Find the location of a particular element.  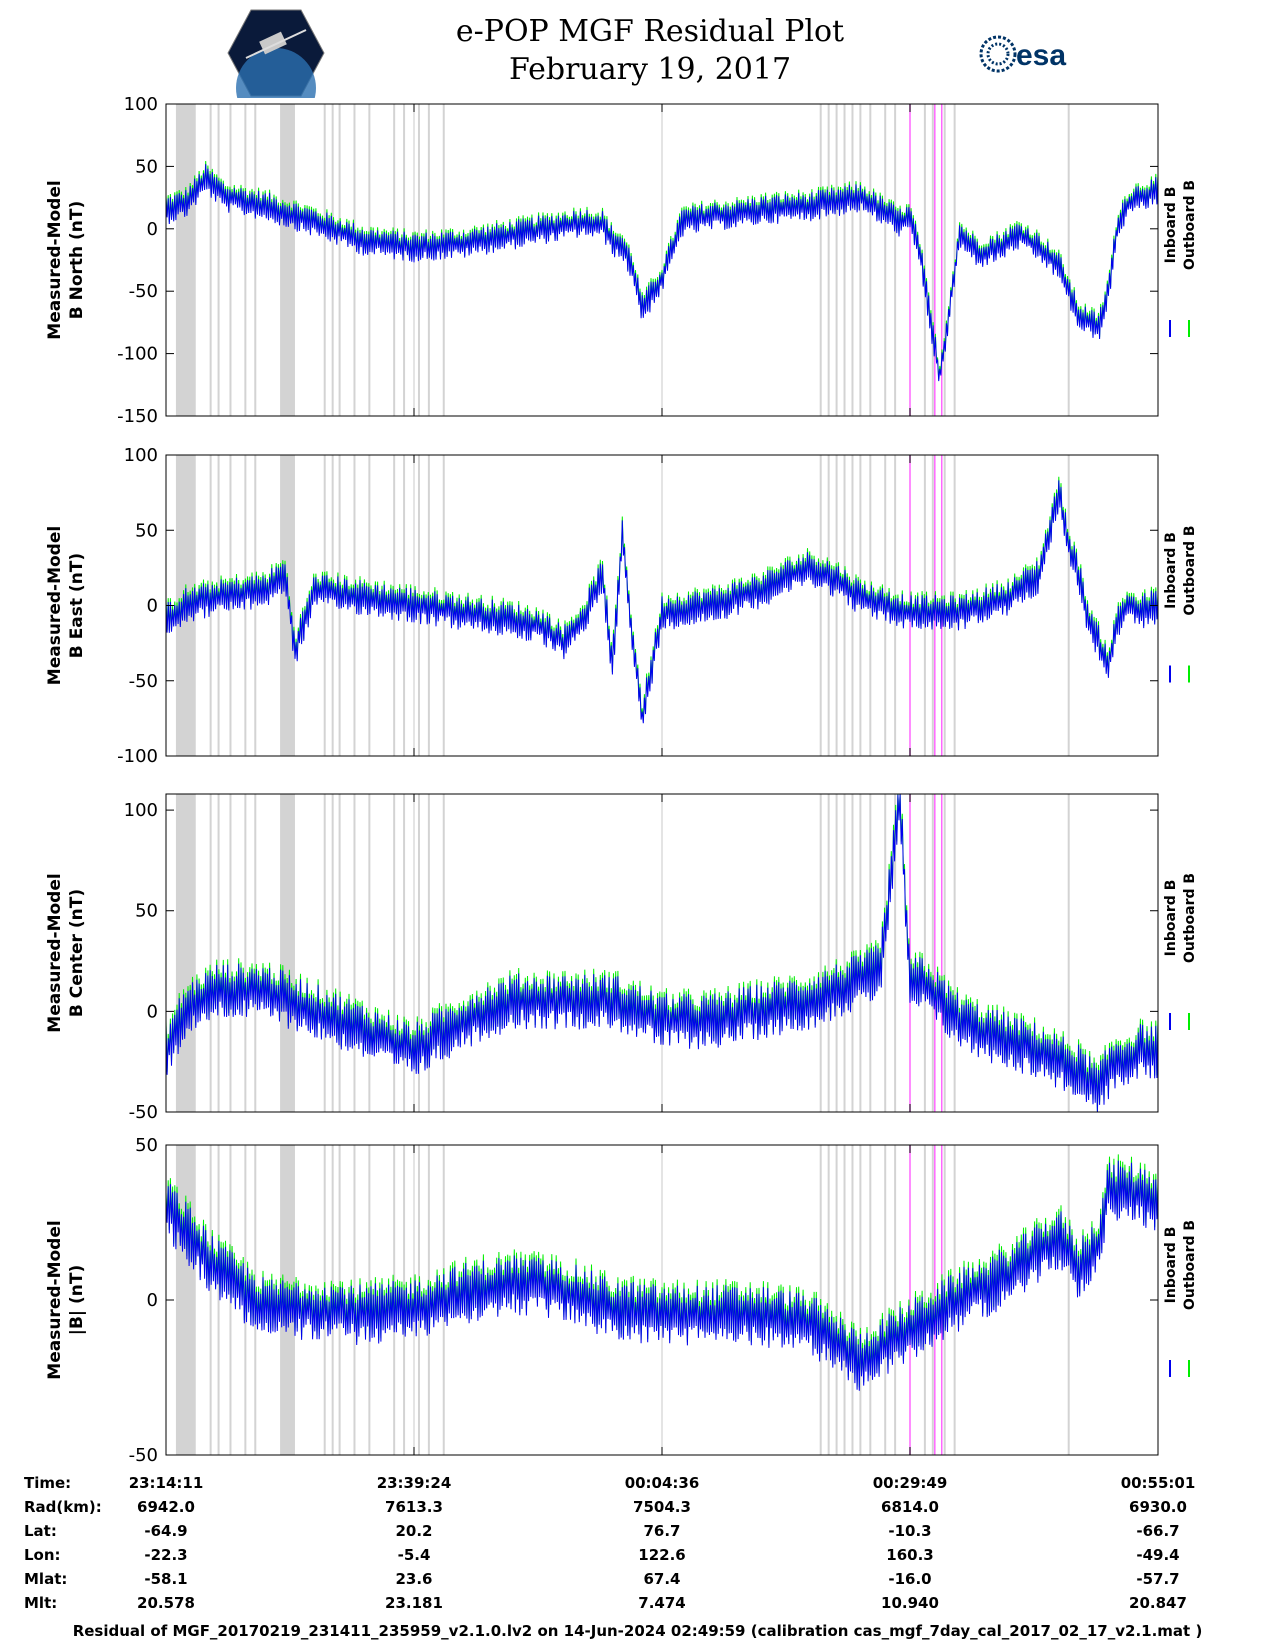

ephemeris-cell: 76.7 is located at coordinates (662, 1531).